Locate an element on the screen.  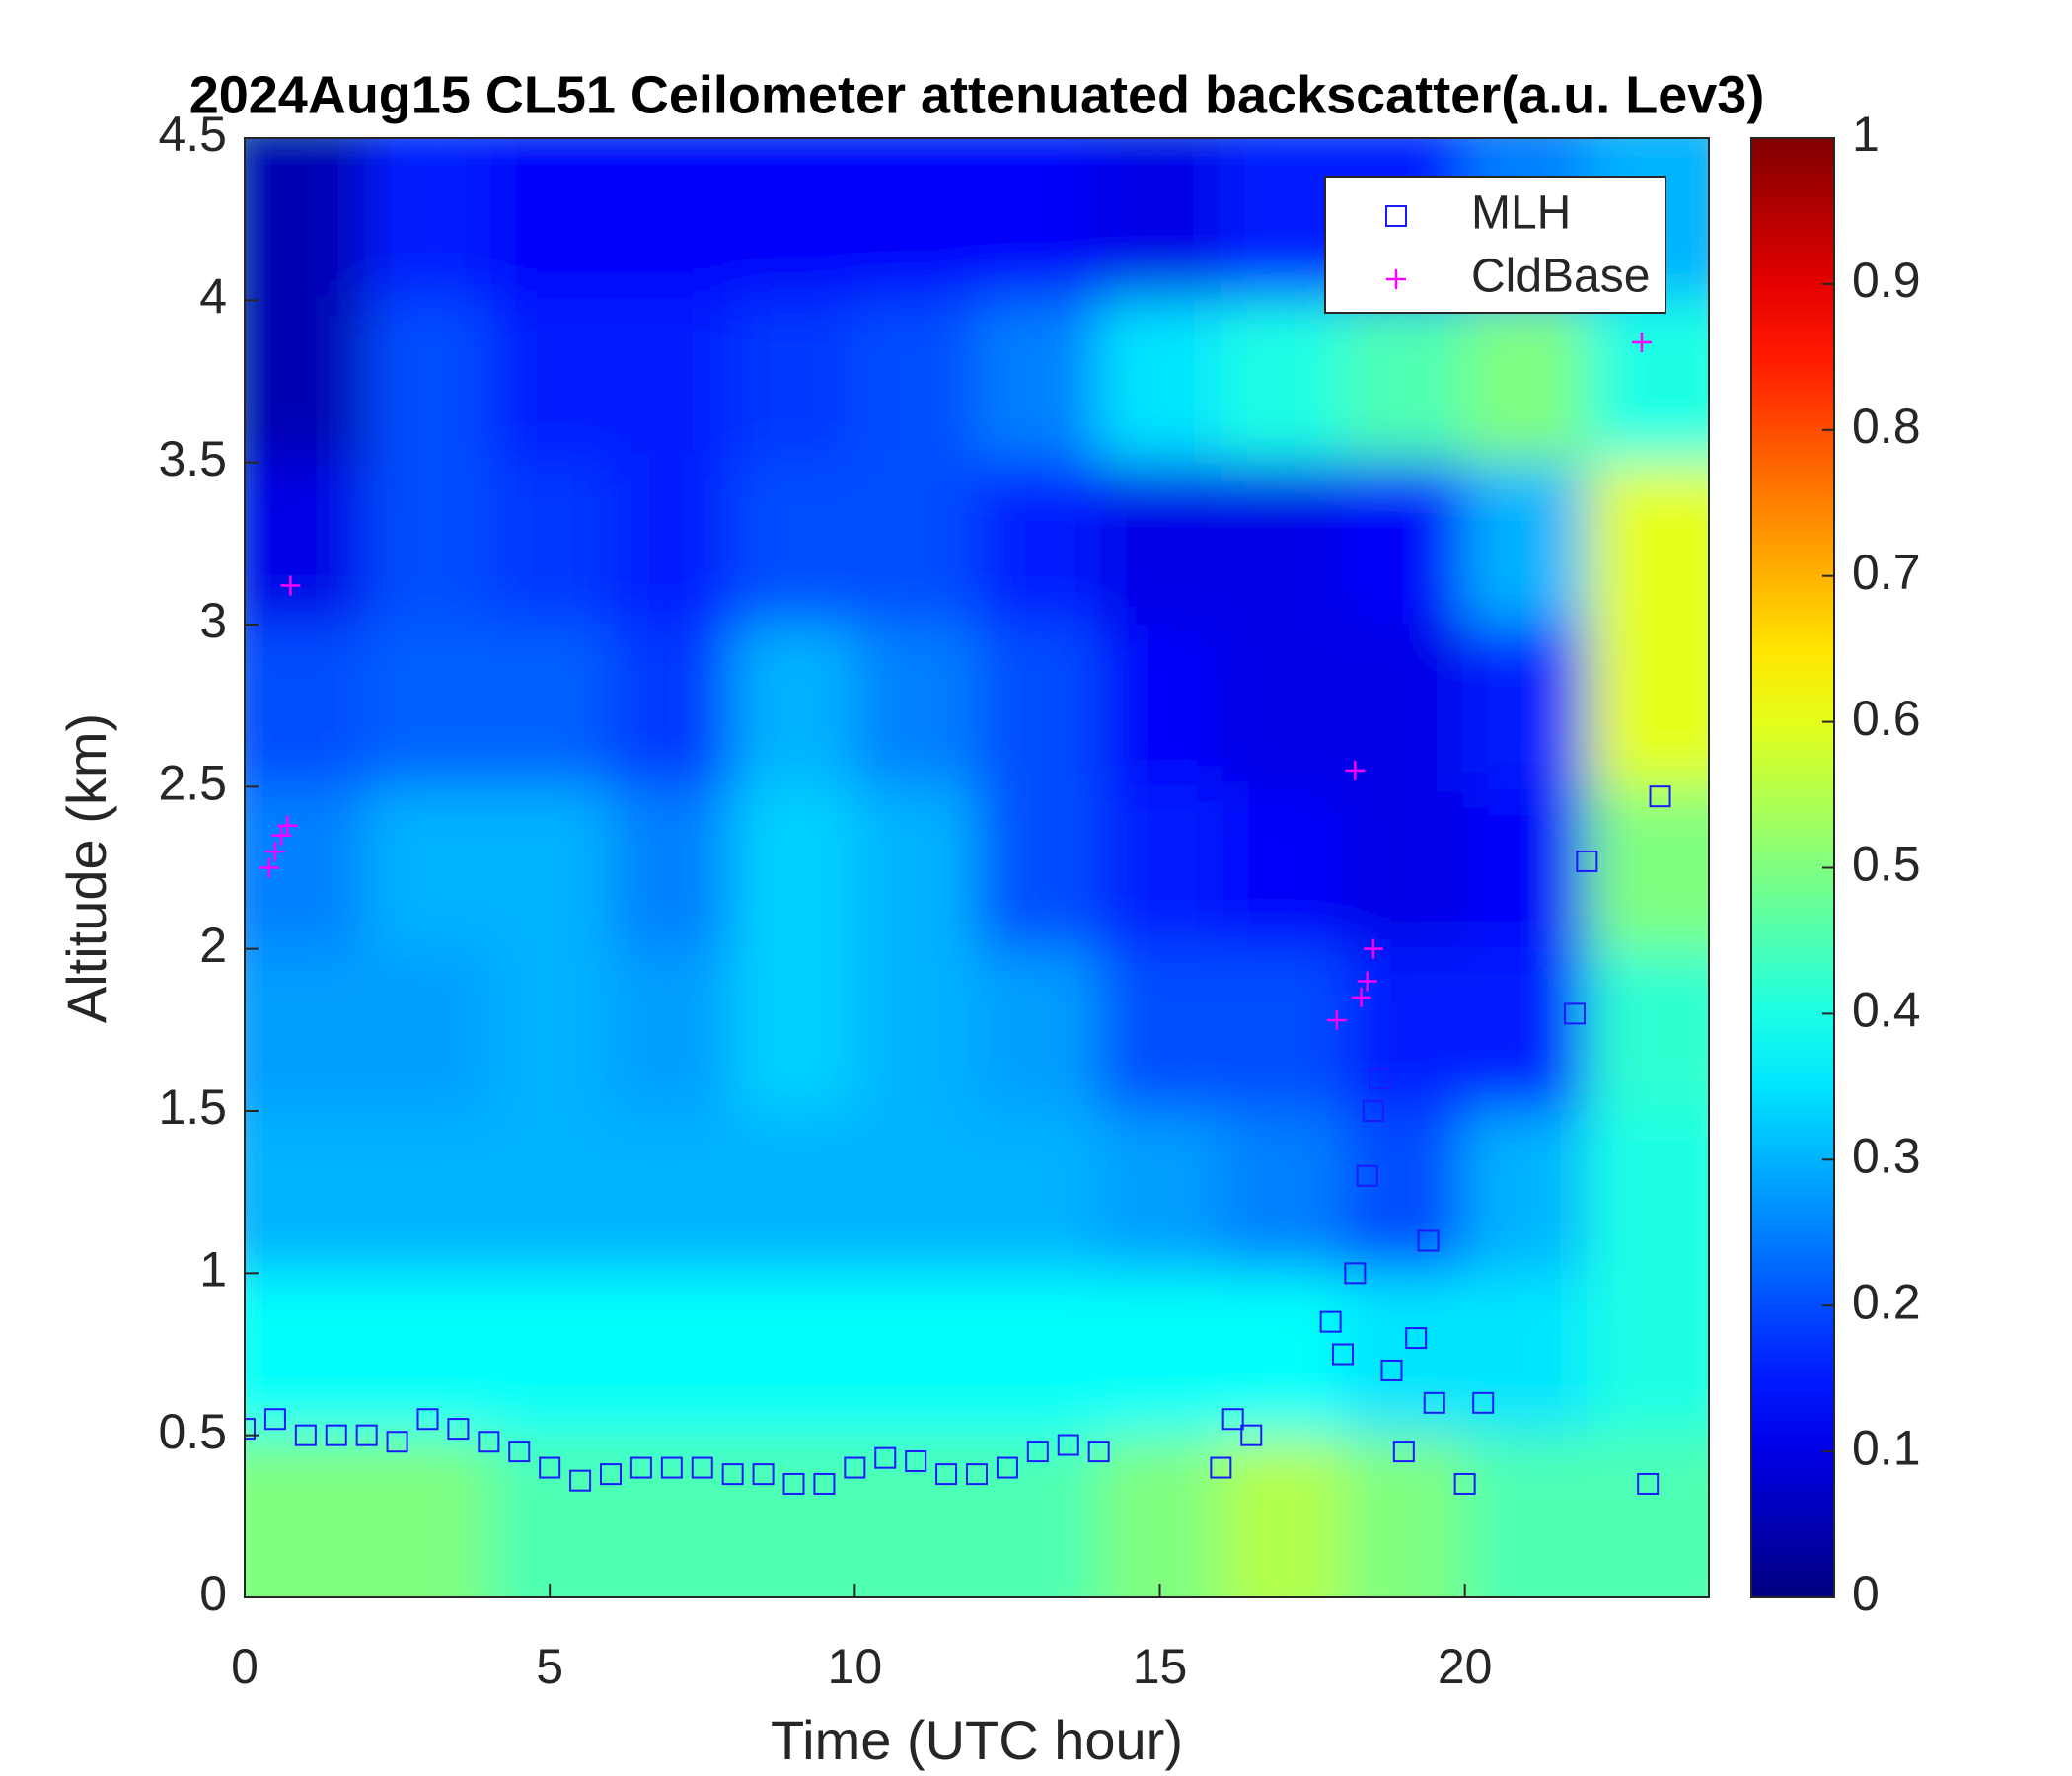
colorbar-tick-label: 0.8 is located at coordinates (1887, 427).